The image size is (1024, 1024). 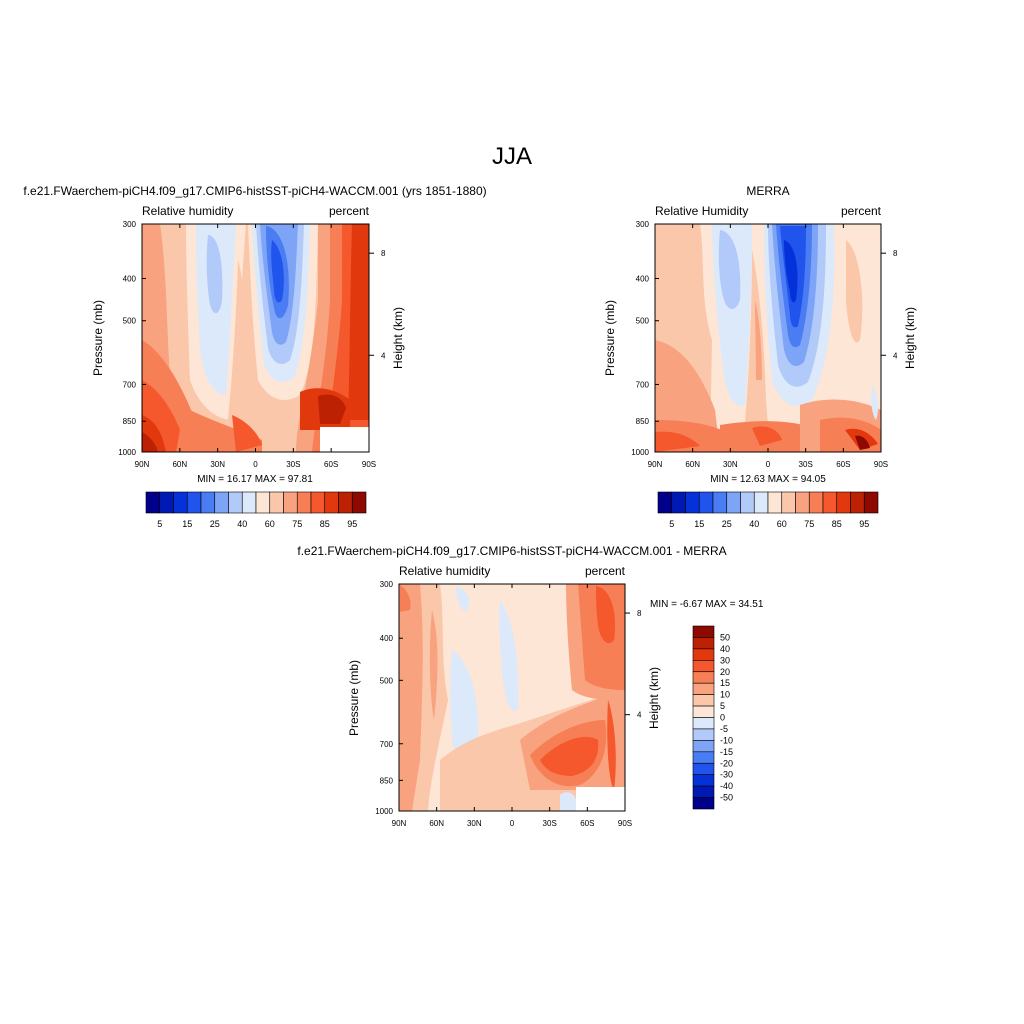 What do you see at coordinates (512, 156) in the screenshot?
I see `figure-title: JJA` at bounding box center [512, 156].